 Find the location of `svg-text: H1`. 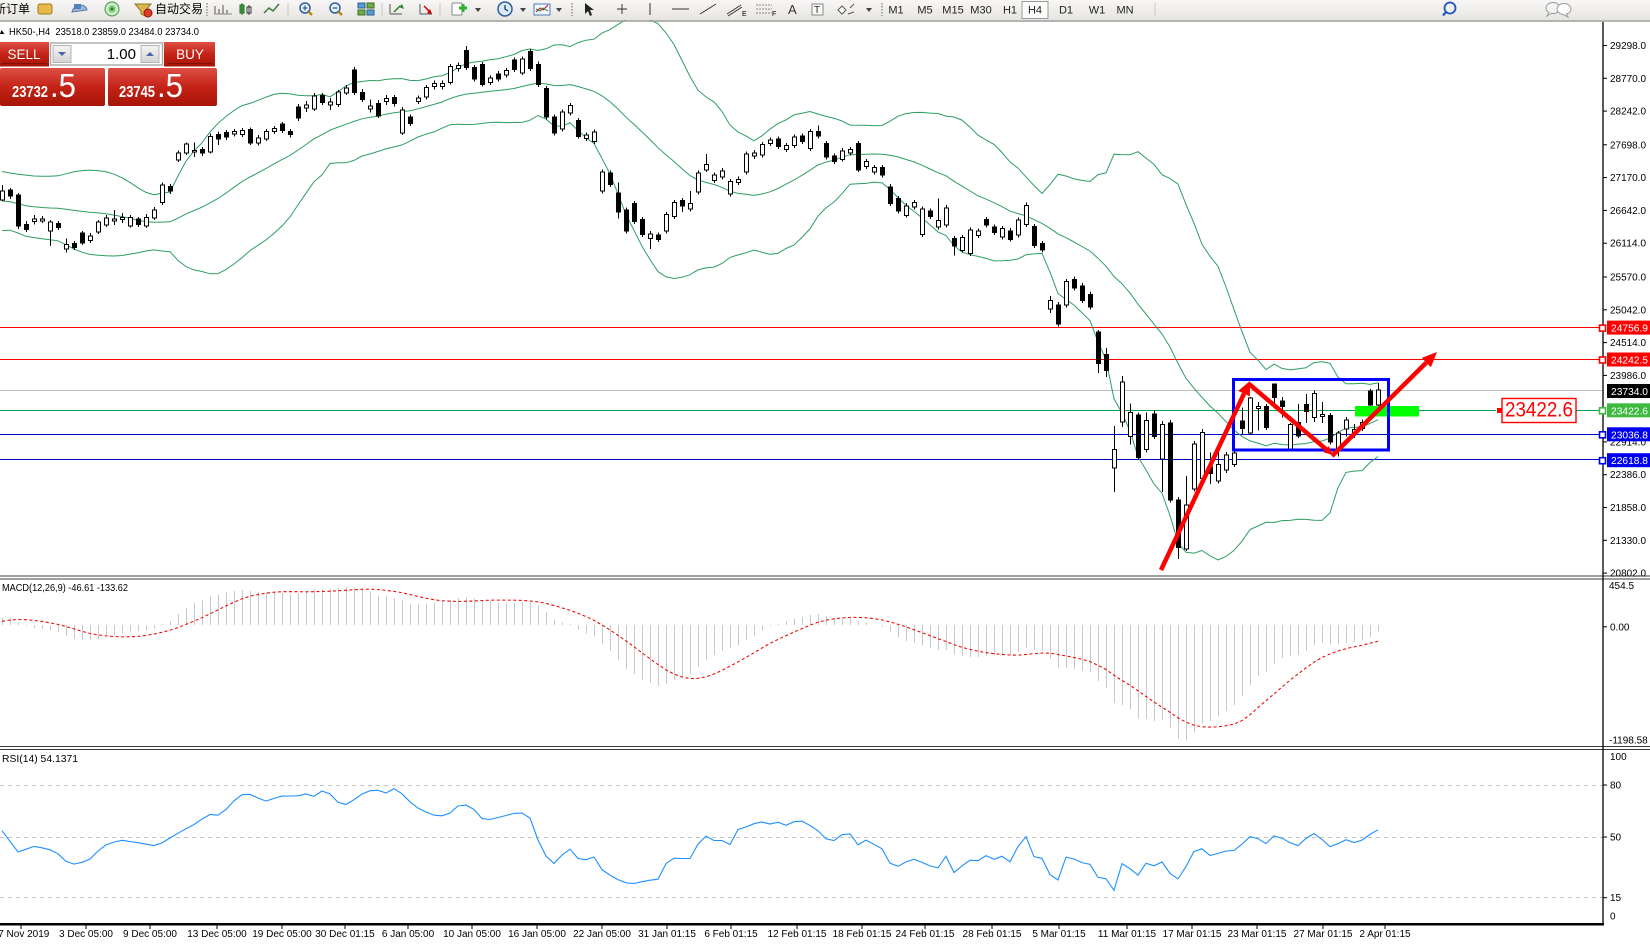

svg-text: H1 is located at coordinates (1010, 11).